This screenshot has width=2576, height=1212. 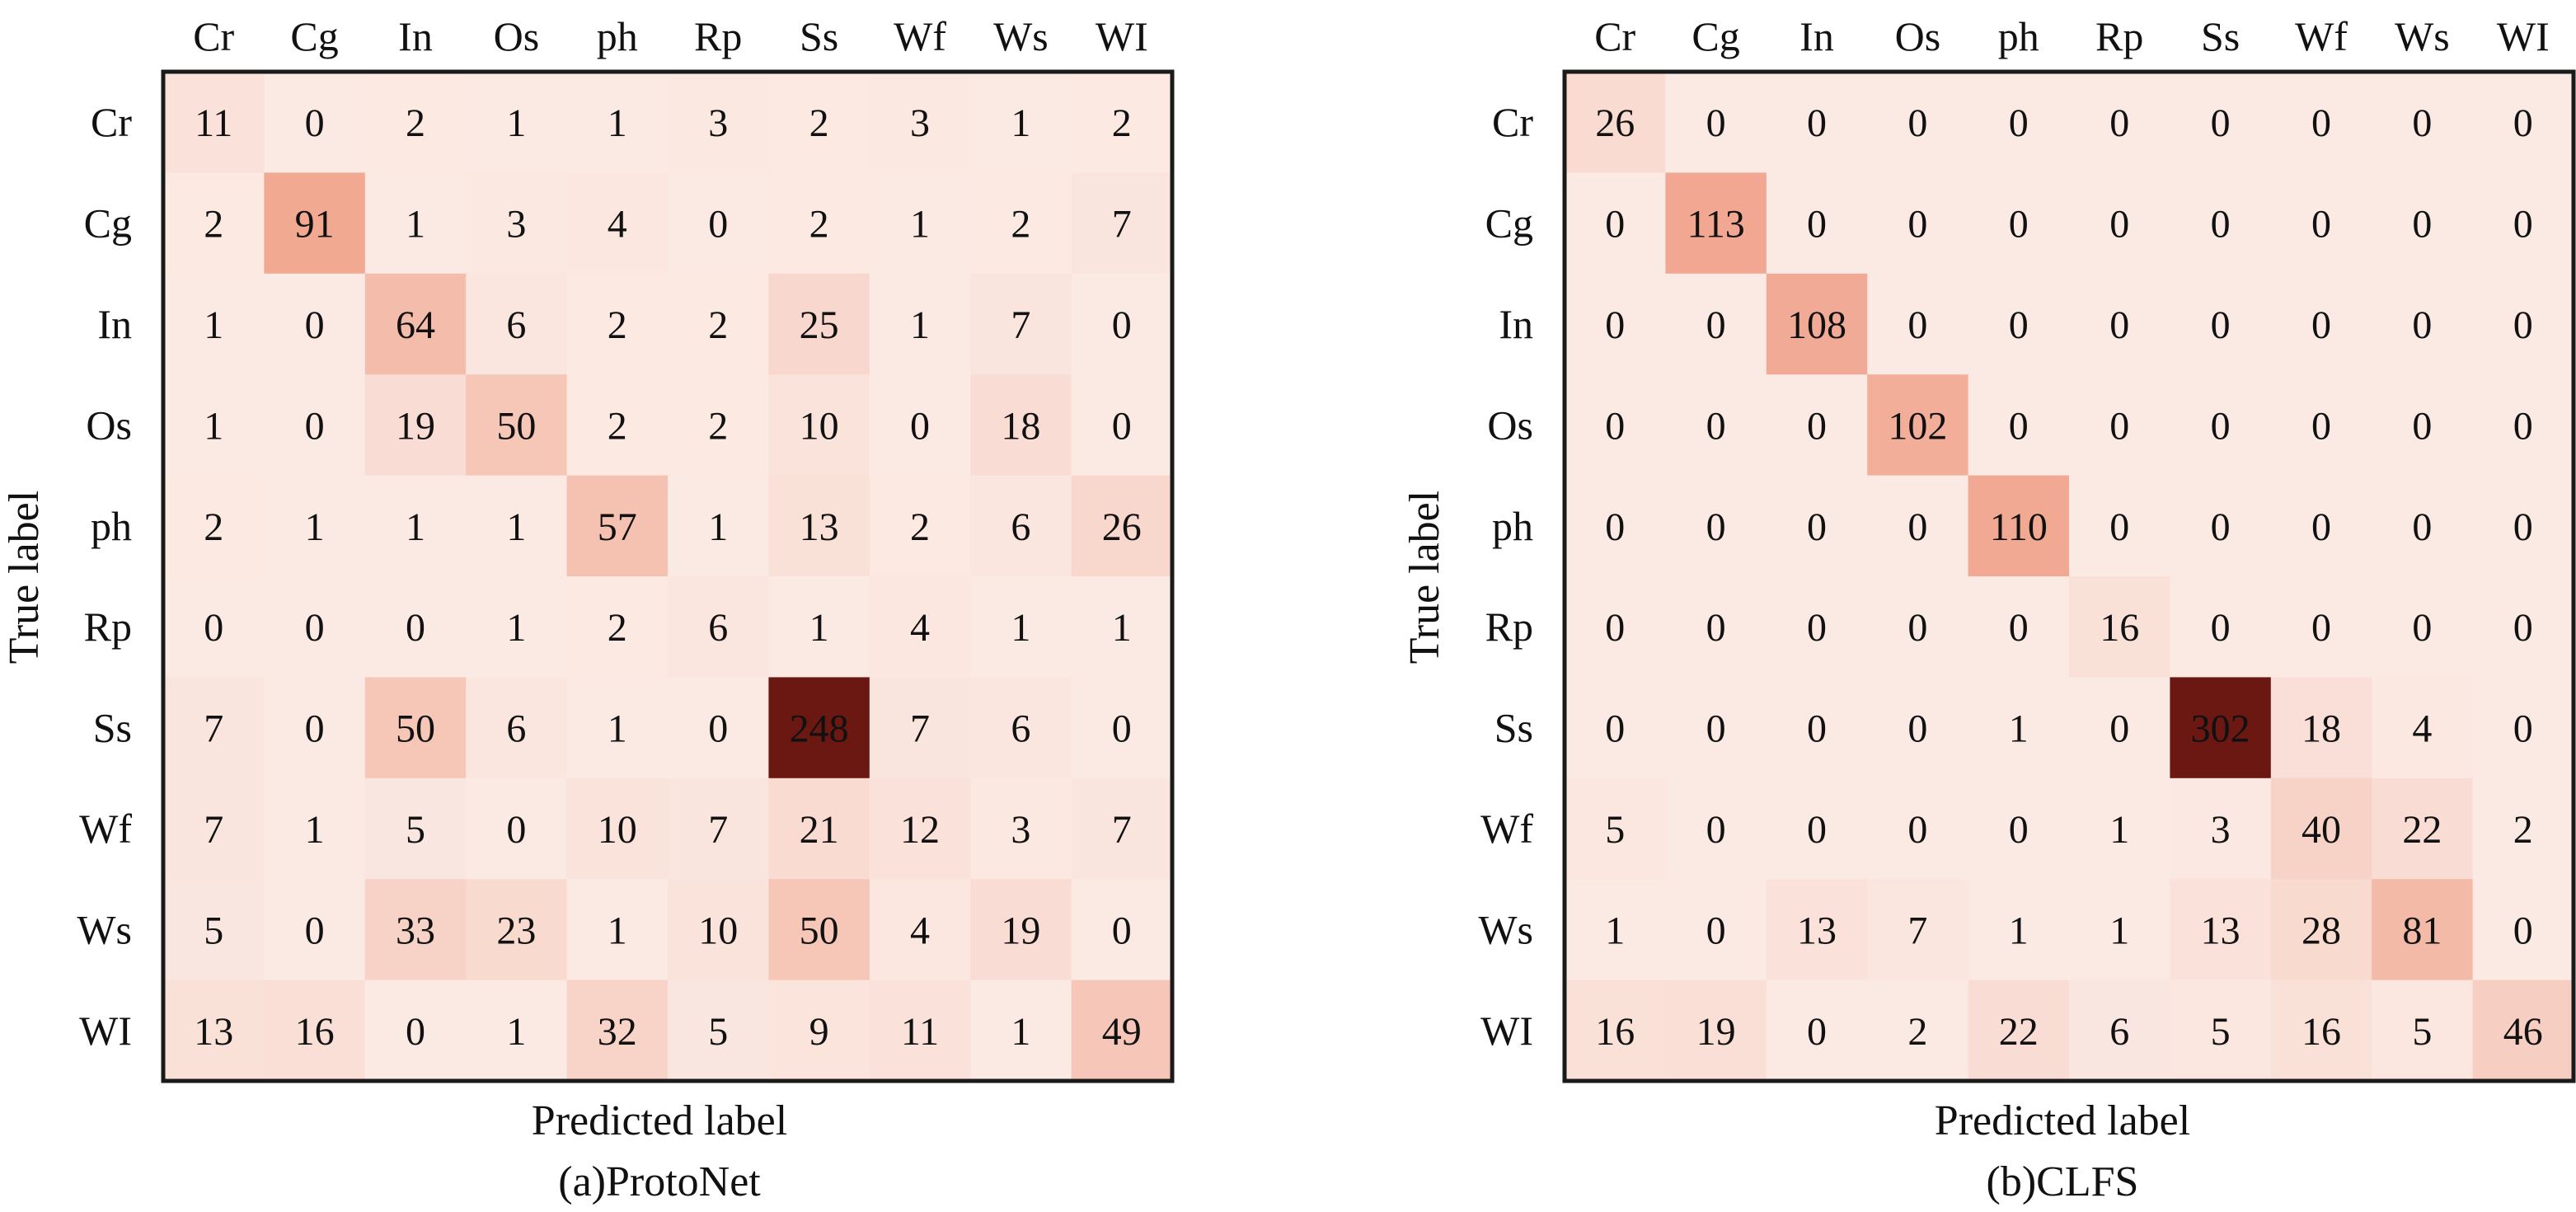 What do you see at coordinates (618, 225) in the screenshot?
I see `cell-value-label: 4` at bounding box center [618, 225].